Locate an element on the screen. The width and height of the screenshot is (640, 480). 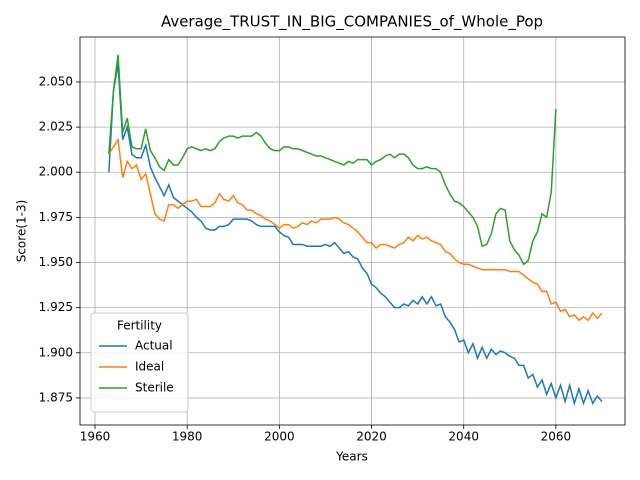
y-tick-label: 1.950 is located at coordinates (56, 262).